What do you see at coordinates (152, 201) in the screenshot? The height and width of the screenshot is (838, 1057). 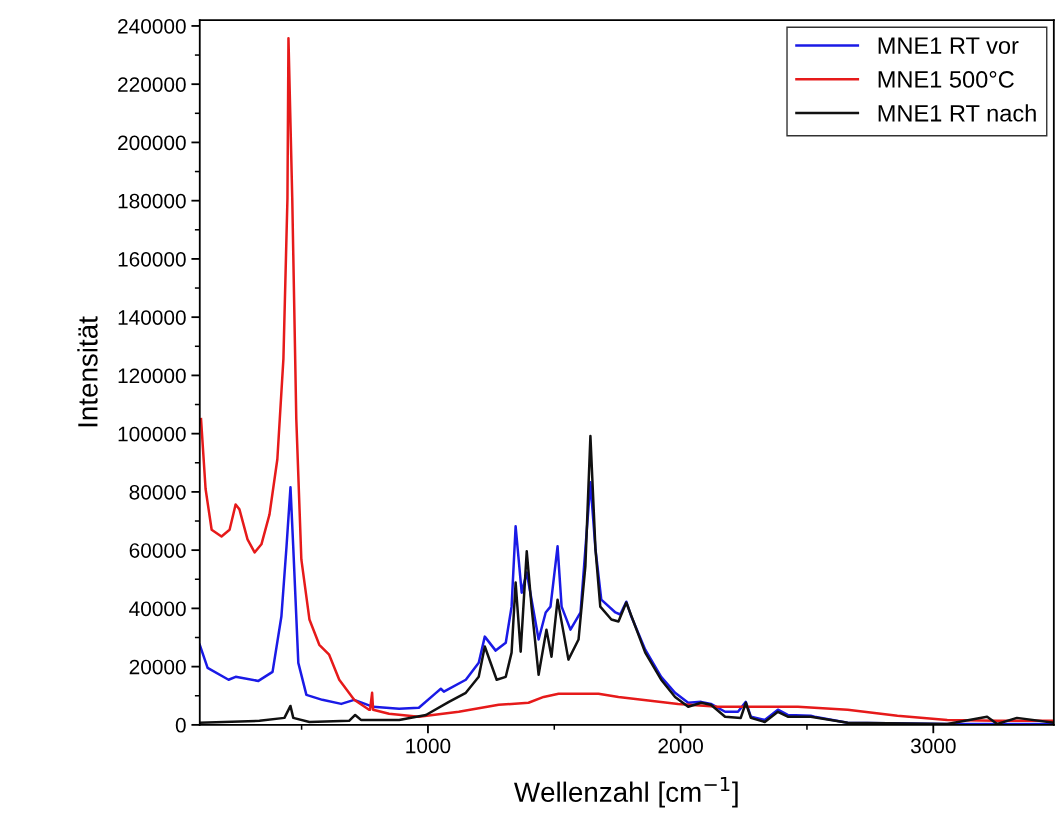 I see `y-tick-label: 180000` at bounding box center [152, 201].